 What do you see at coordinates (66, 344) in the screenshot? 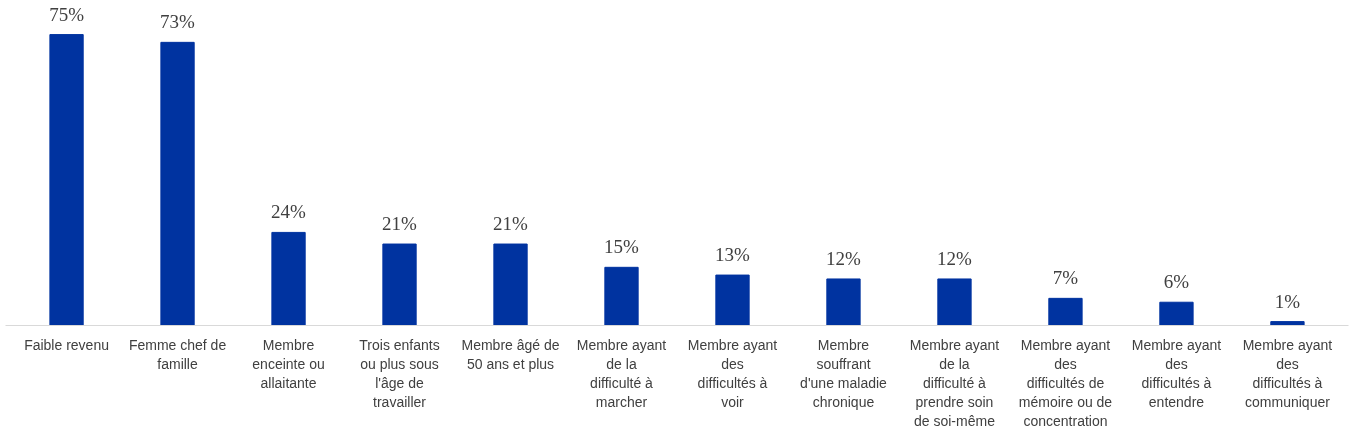
I see `x-tick-label: Faible revenu` at bounding box center [66, 344].